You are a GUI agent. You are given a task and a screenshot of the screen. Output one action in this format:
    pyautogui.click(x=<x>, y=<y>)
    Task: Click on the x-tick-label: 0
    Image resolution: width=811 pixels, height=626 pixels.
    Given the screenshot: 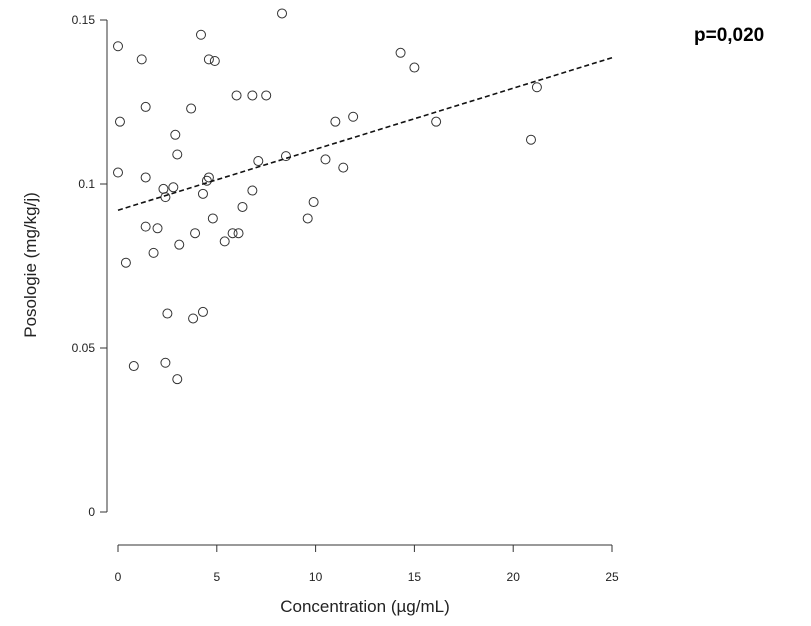 What is the action you would take?
    pyautogui.click(x=118, y=577)
    